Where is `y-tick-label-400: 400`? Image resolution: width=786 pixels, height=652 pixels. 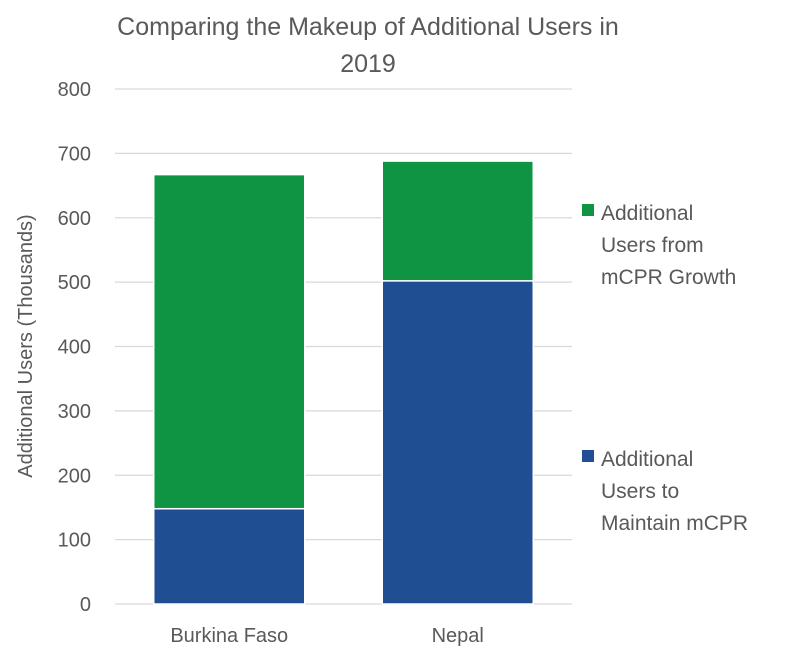
y-tick-label-400: 400 is located at coordinates (74, 348).